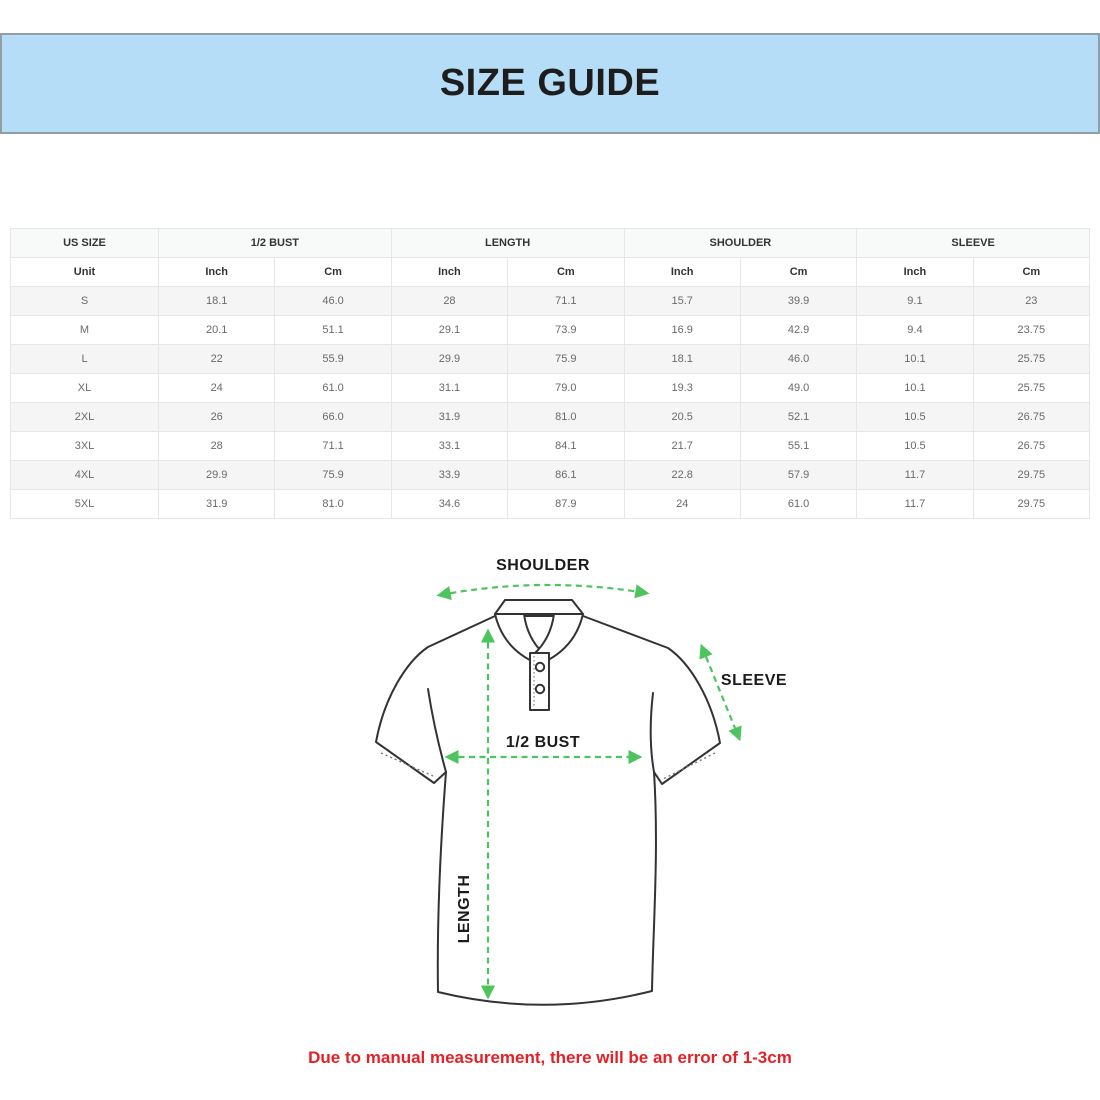 This screenshot has width=1100, height=1100. I want to click on size-cell: M, so click(84, 330).